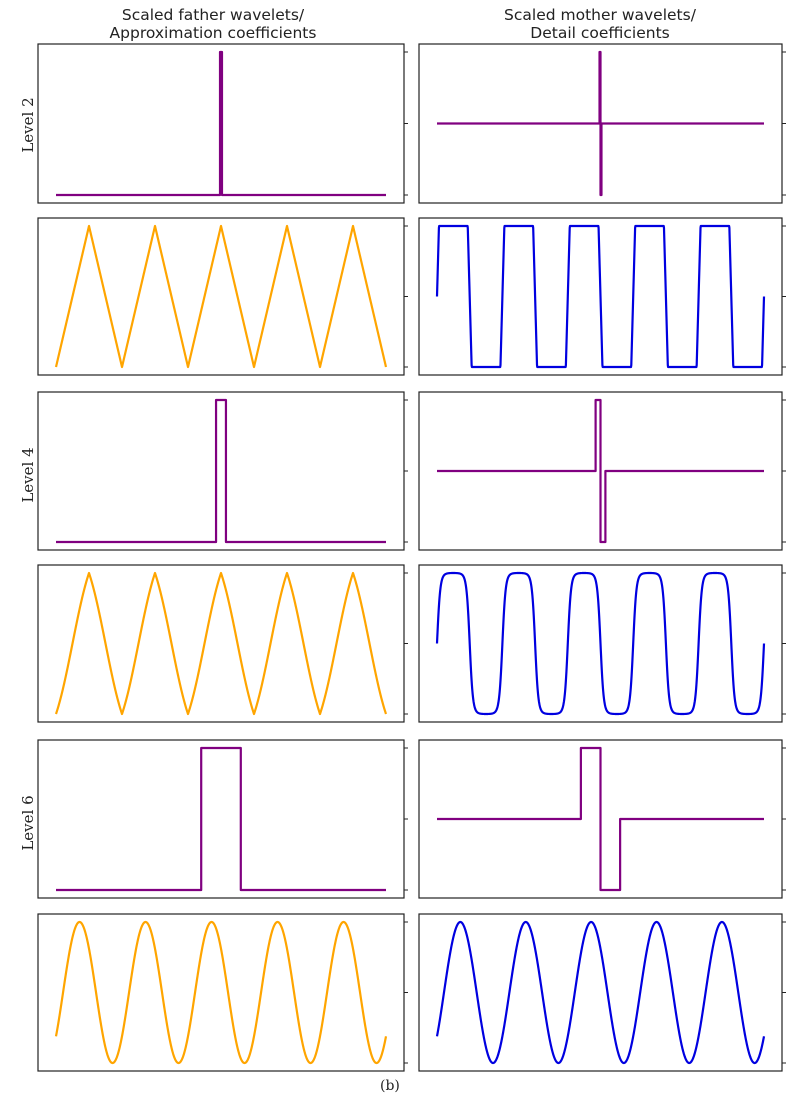 The height and width of the screenshot is (1104, 789). I want to click on mother-level-4-frame, so click(600, 471).